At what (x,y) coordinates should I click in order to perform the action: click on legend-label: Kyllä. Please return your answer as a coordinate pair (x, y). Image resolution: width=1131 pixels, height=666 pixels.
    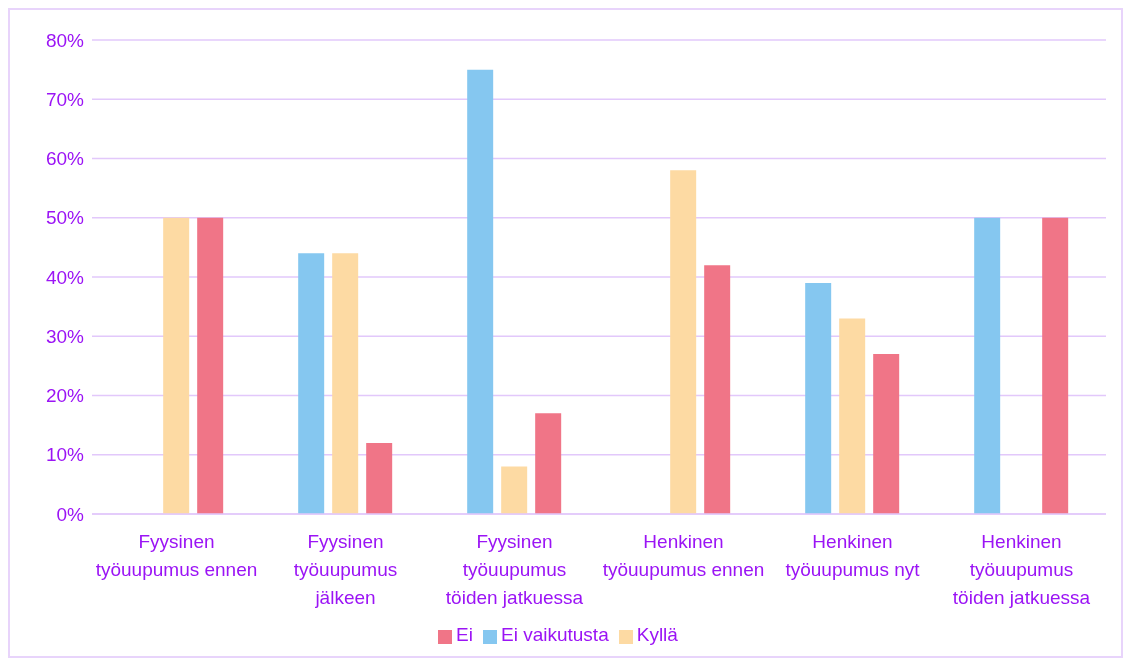
    Looking at the image, I should click on (657, 634).